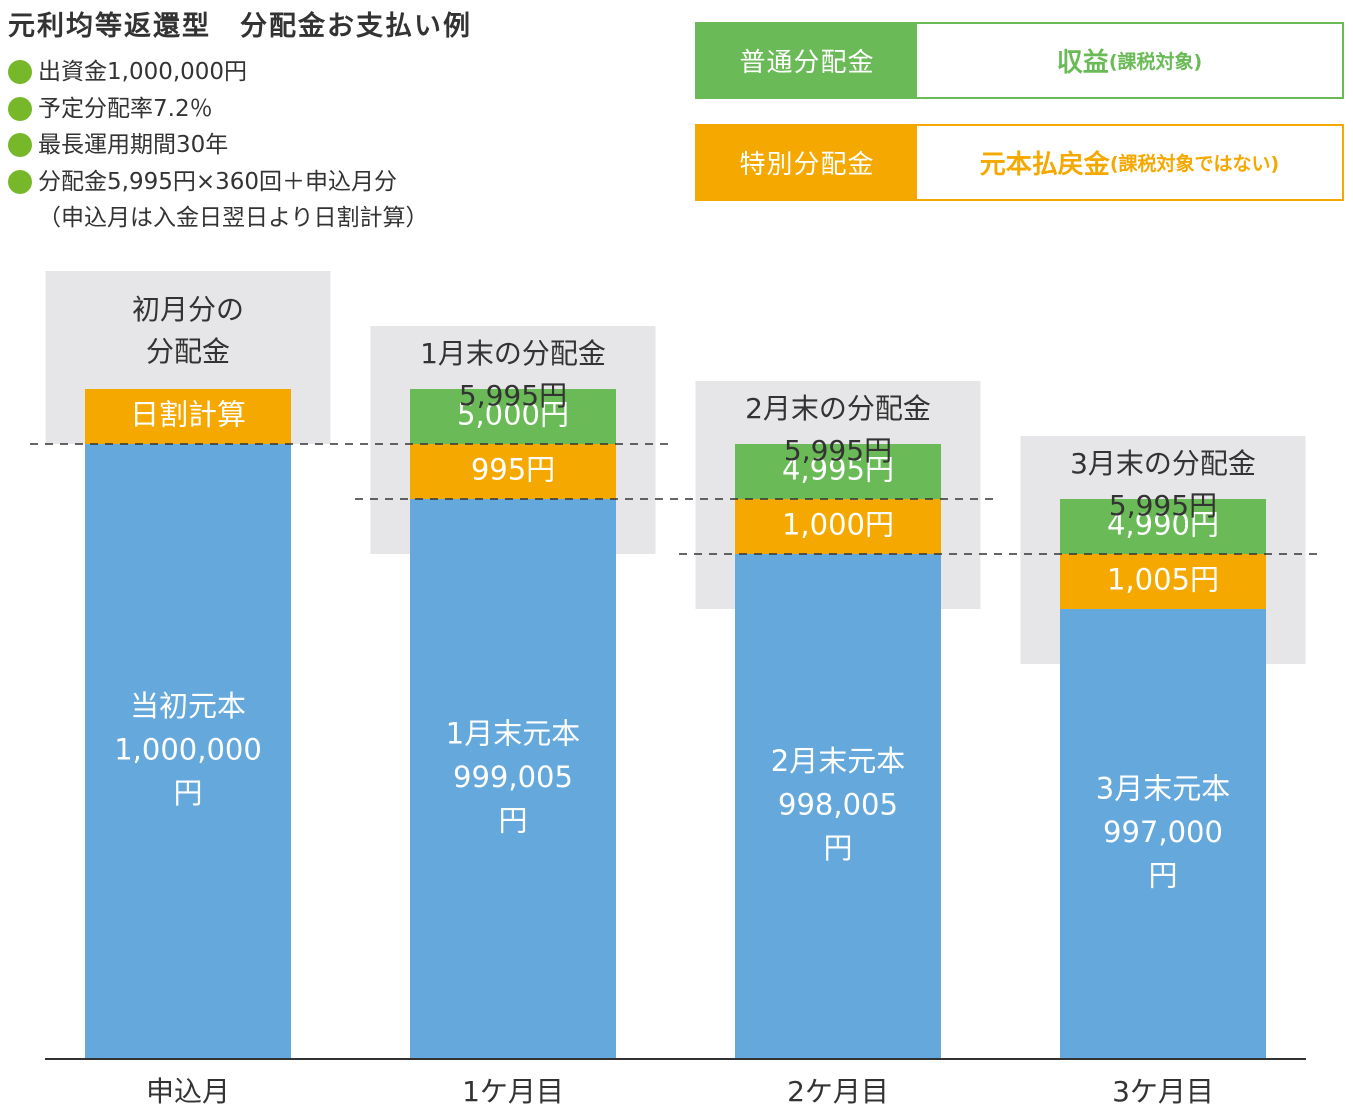 This screenshot has width=1353, height=1114. I want to click on condition-note: （申込月は入金日翌日より日割計算）, so click(233, 218).